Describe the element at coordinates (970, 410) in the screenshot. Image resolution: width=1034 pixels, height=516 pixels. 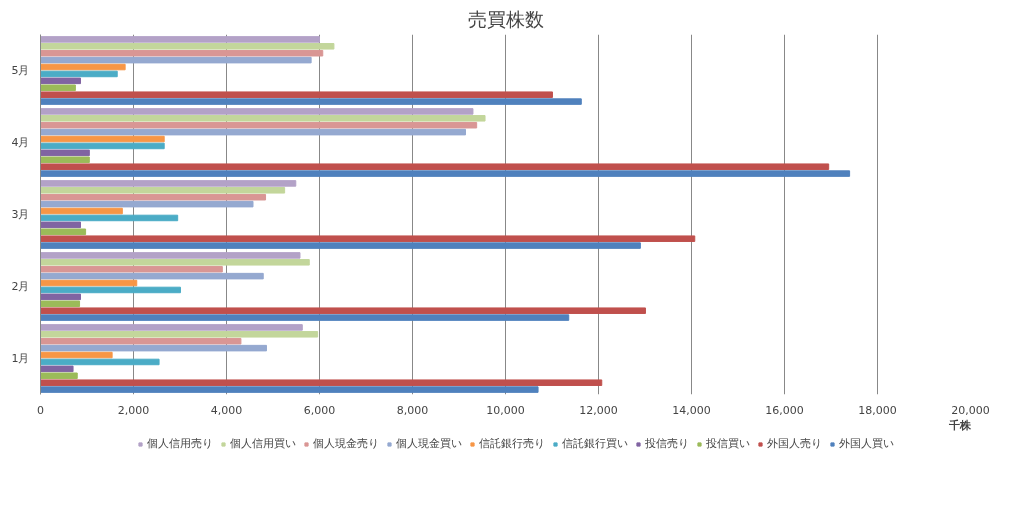
I see `x-tick-label: 20,000` at that location.